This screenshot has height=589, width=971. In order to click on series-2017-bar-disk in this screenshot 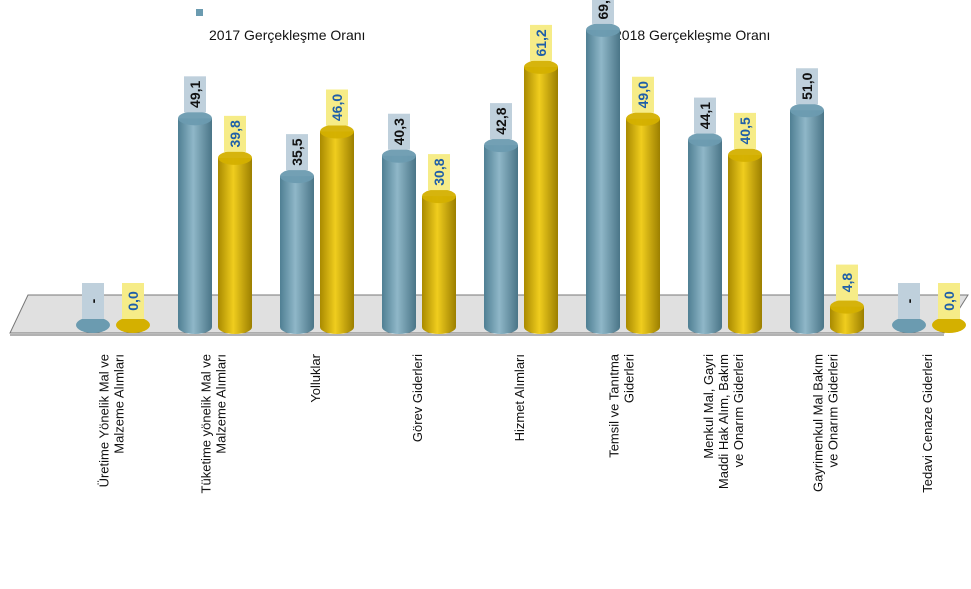, I will do `click(909, 325)`.